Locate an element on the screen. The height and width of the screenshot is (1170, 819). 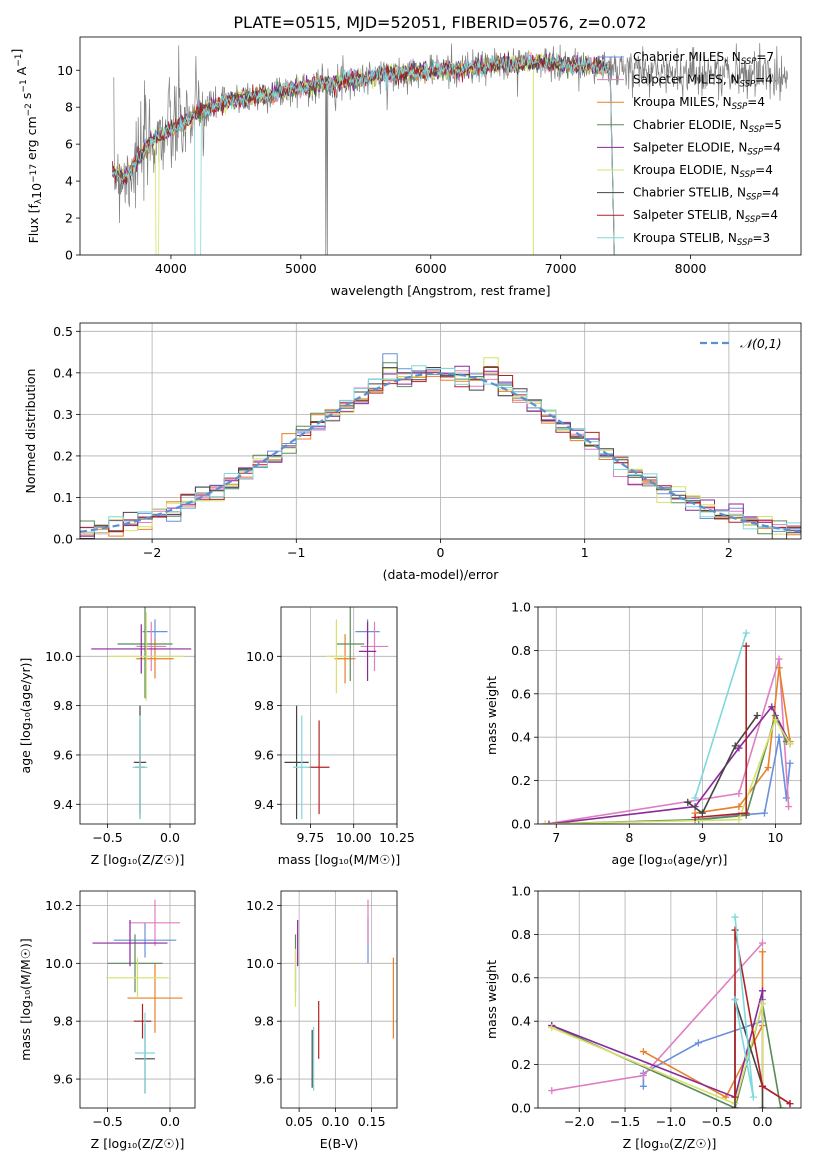
mass_vs_Z-axes: −0.5 0.0 9.6 9.8 10.0 10.2 is located at coordinates (120, 1010).